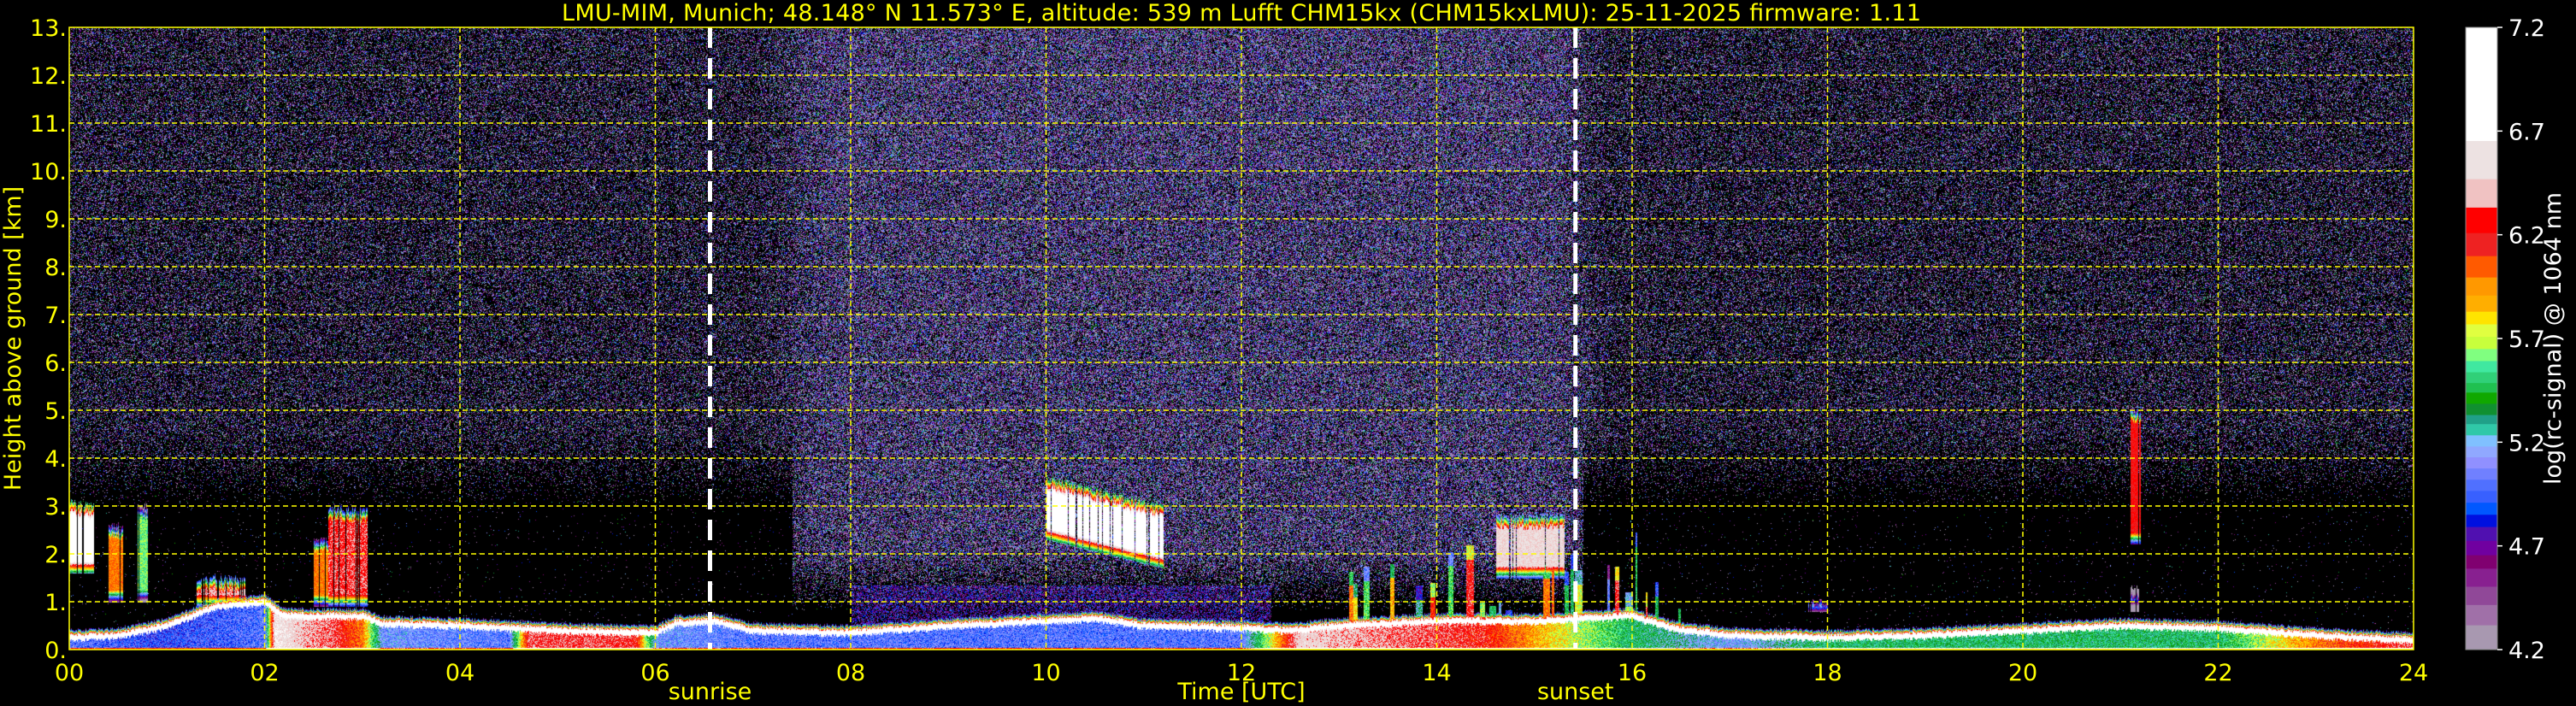 Image resolution: width=2576 pixels, height=706 pixels. I want to click on x-tick-label: 00, so click(69, 673).